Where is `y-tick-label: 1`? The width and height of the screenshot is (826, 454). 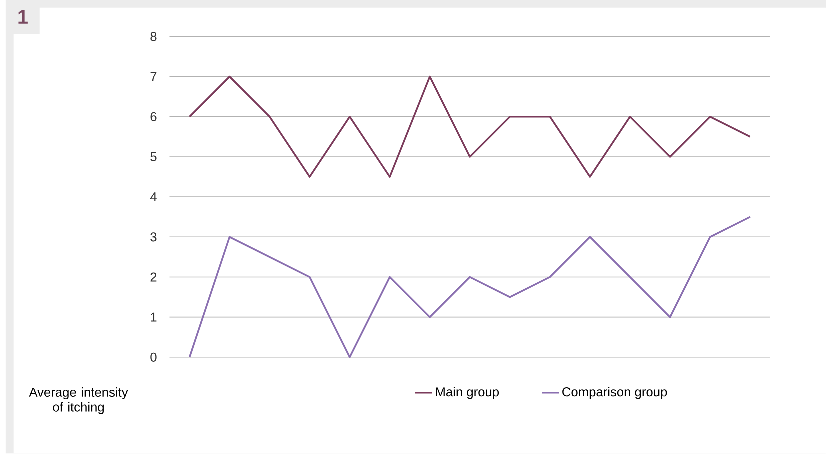
y-tick-label: 1 is located at coordinates (154, 317).